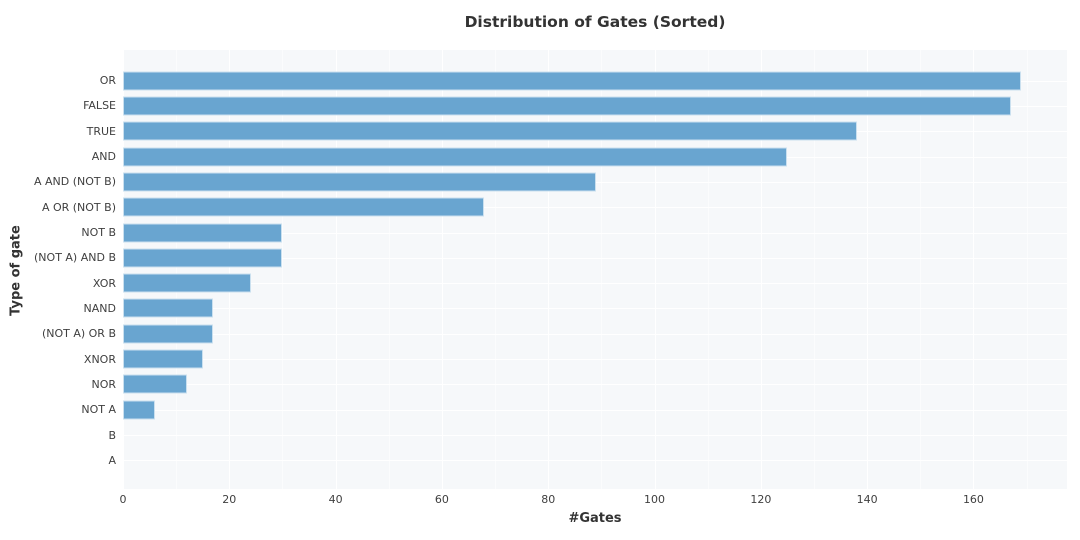 This screenshot has width=1080, height=540. Describe the element at coordinates (548, 499) in the screenshot. I see `x-tick-label: 80` at that location.